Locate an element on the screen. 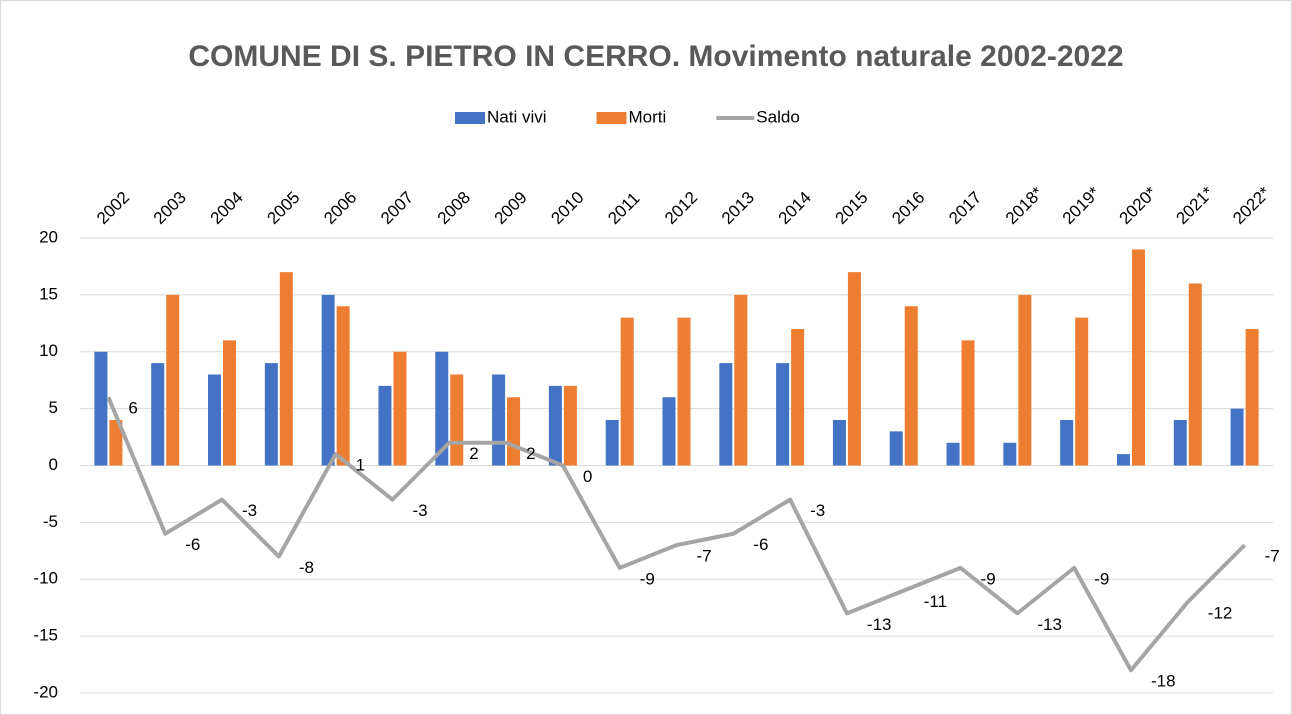 The width and height of the screenshot is (1292, 715). data-label: -18 is located at coordinates (1163, 681).